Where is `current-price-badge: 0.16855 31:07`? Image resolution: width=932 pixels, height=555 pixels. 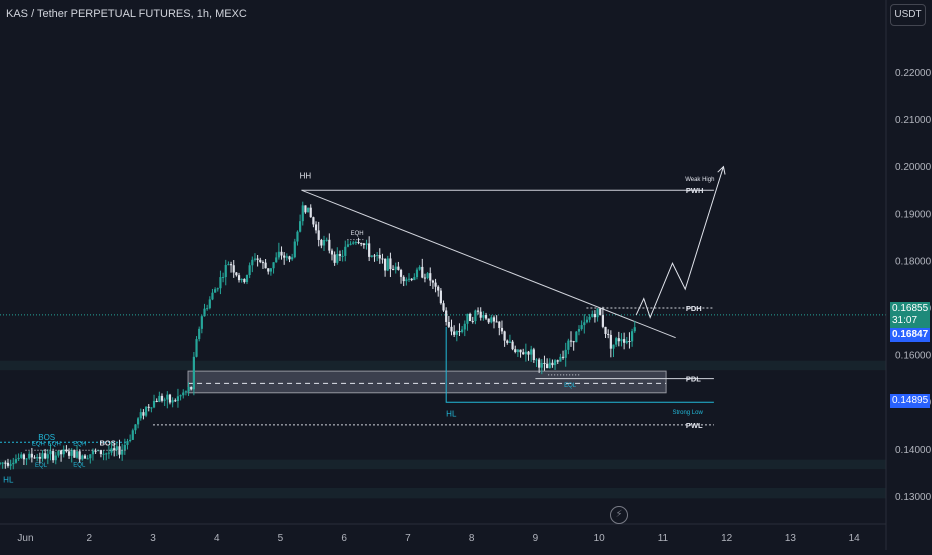
current-price-badge: 0.16855 31:07 is located at coordinates (910, 315).